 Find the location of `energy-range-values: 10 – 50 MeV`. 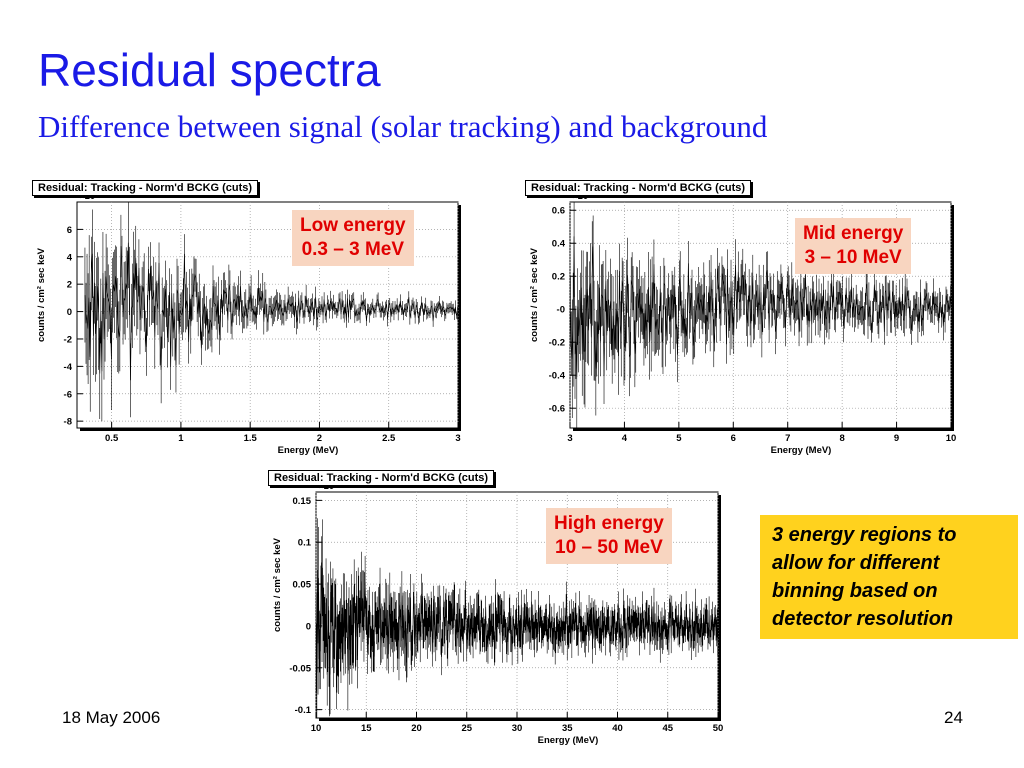

energy-range-values: 10 – 50 MeV is located at coordinates (609, 547).